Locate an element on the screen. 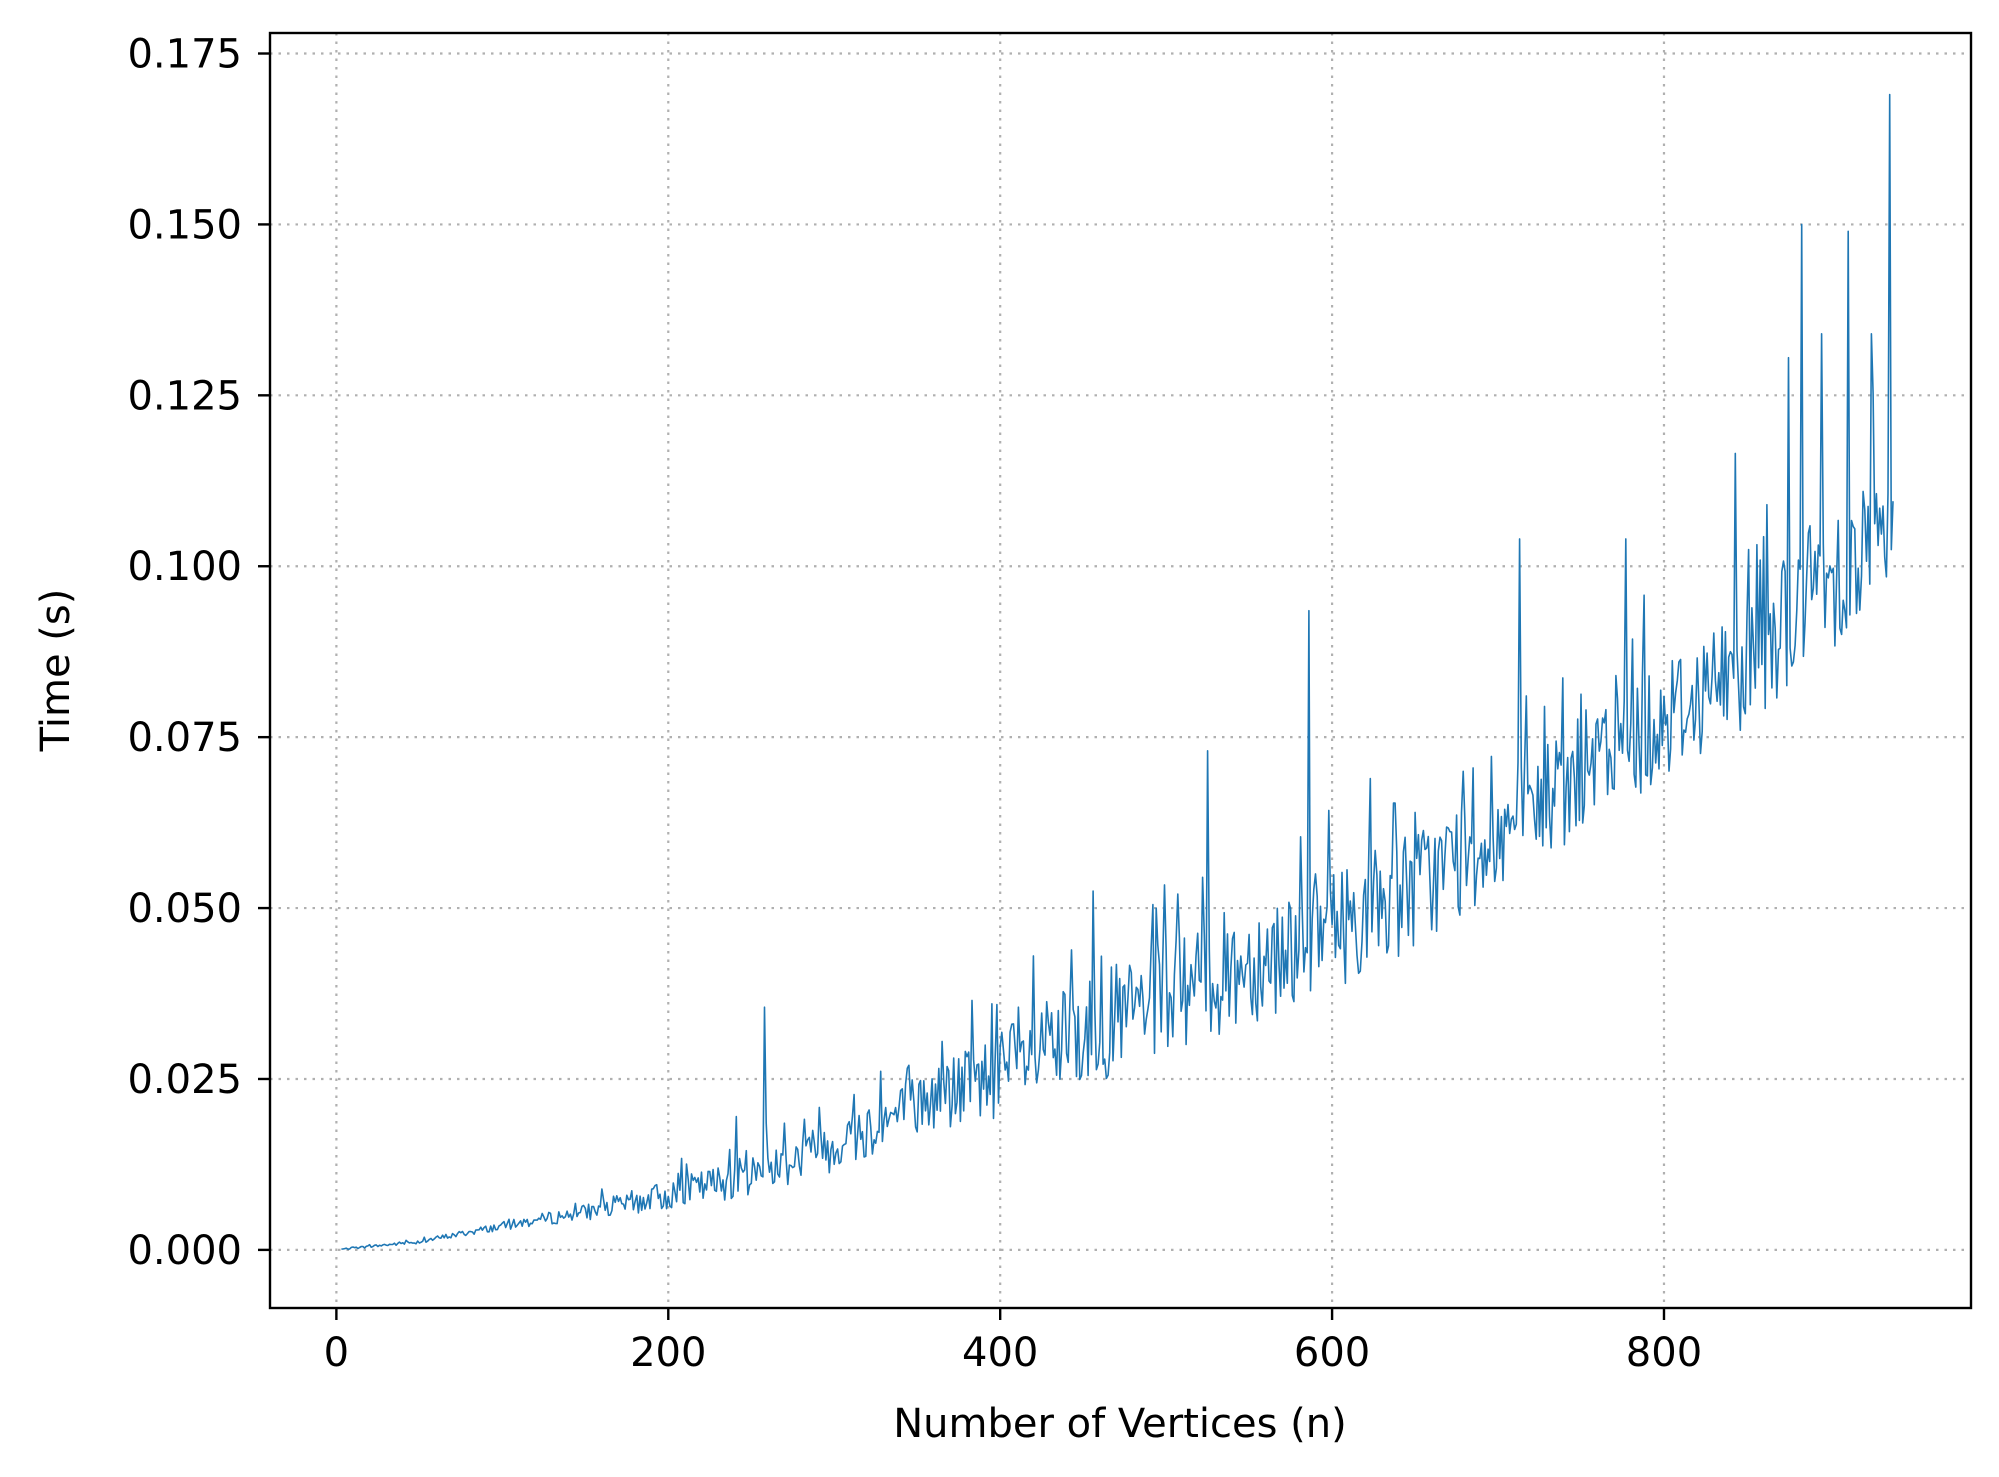  y-tick-label: 0.000 is located at coordinates (184, 1251).